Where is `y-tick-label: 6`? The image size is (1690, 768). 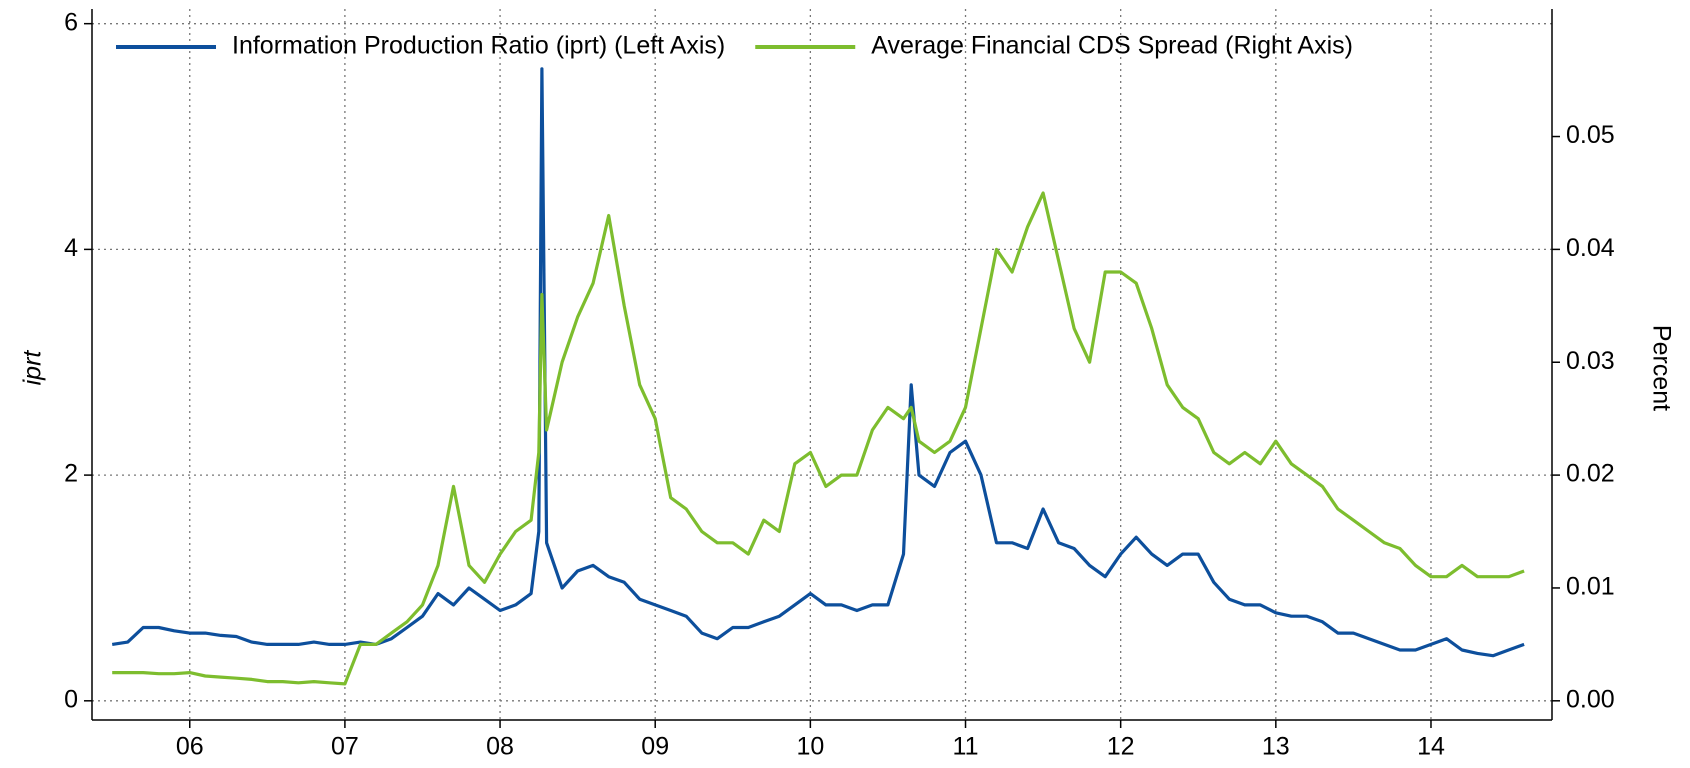 y-tick-label: 6 is located at coordinates (71, 22).